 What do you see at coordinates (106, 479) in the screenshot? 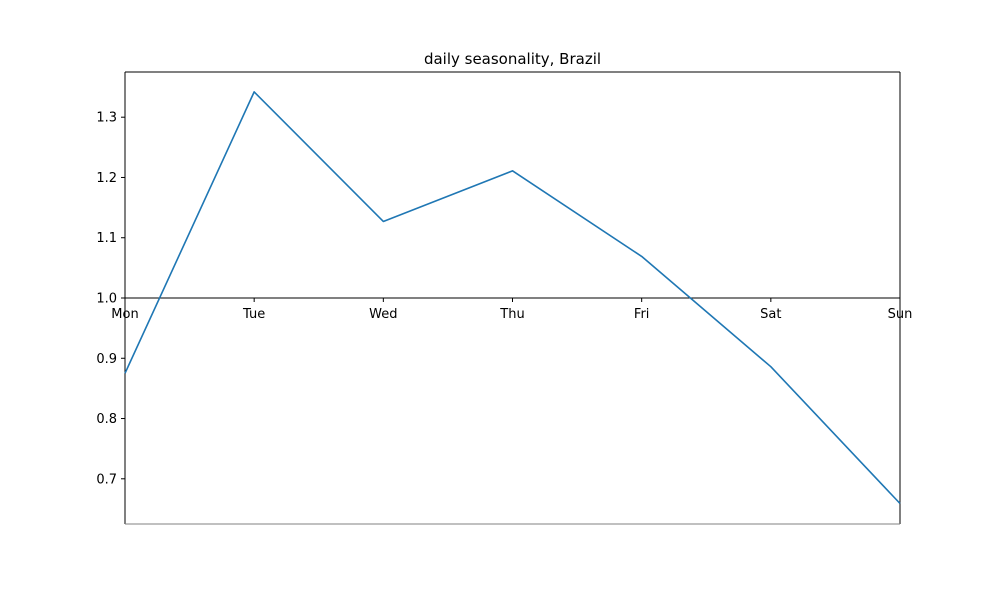
I see `y-tick-label: 0.7` at bounding box center [106, 479].